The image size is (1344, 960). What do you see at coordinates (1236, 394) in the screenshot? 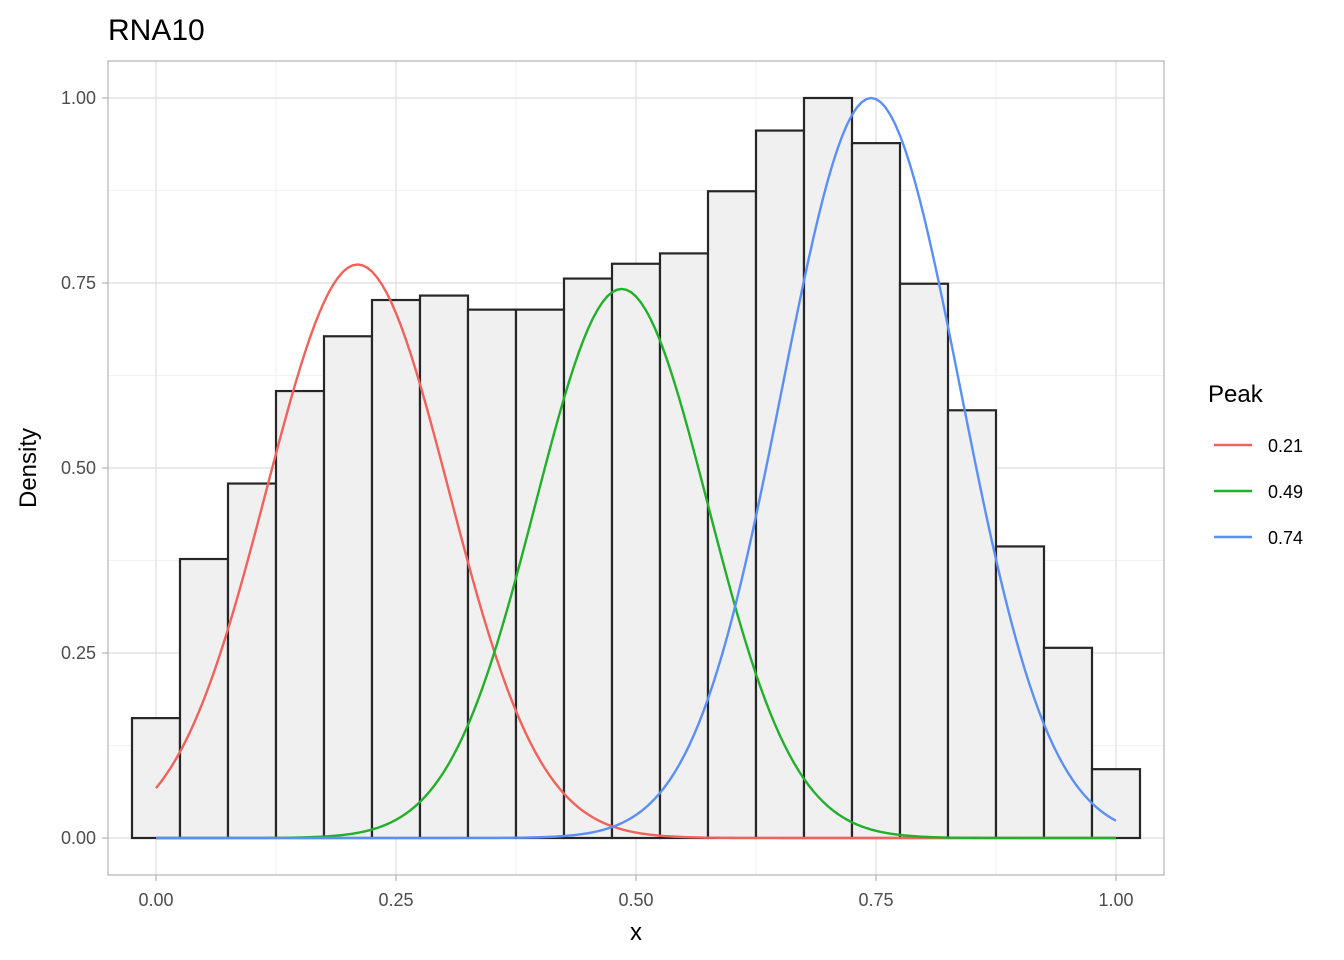
I see `legend-title: Peak` at bounding box center [1236, 394].